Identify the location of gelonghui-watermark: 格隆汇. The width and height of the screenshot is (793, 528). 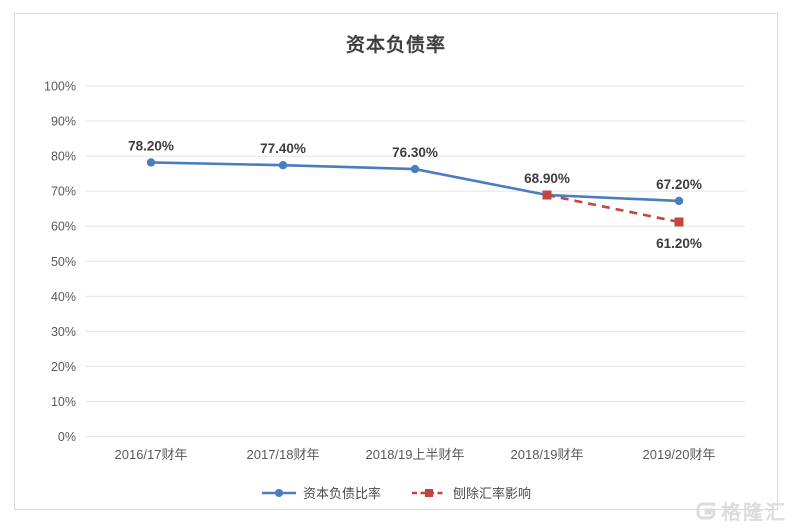
(740, 510).